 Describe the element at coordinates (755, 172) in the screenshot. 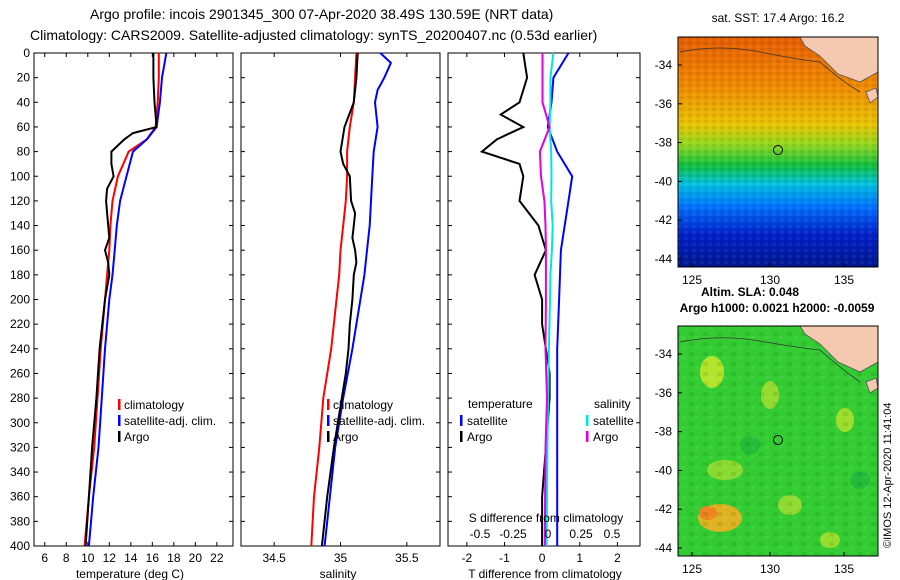

I see `sst-map-axes: -34 -36 -38 -40 -42 -44 125 130 135` at that location.